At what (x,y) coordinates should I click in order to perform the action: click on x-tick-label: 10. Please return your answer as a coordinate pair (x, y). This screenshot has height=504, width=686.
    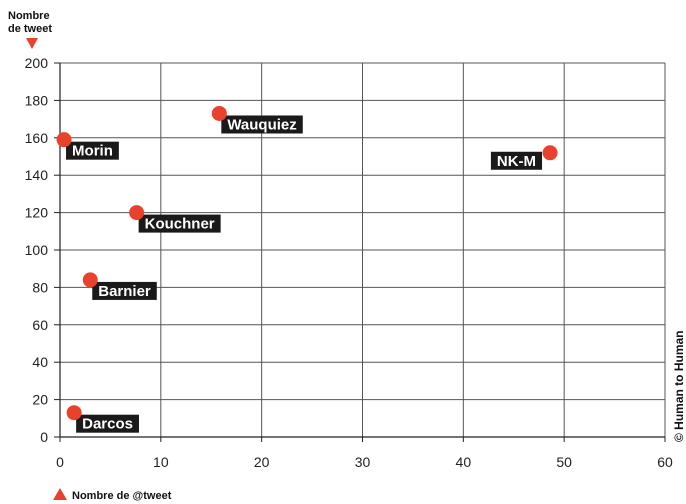
    Looking at the image, I should click on (161, 462).